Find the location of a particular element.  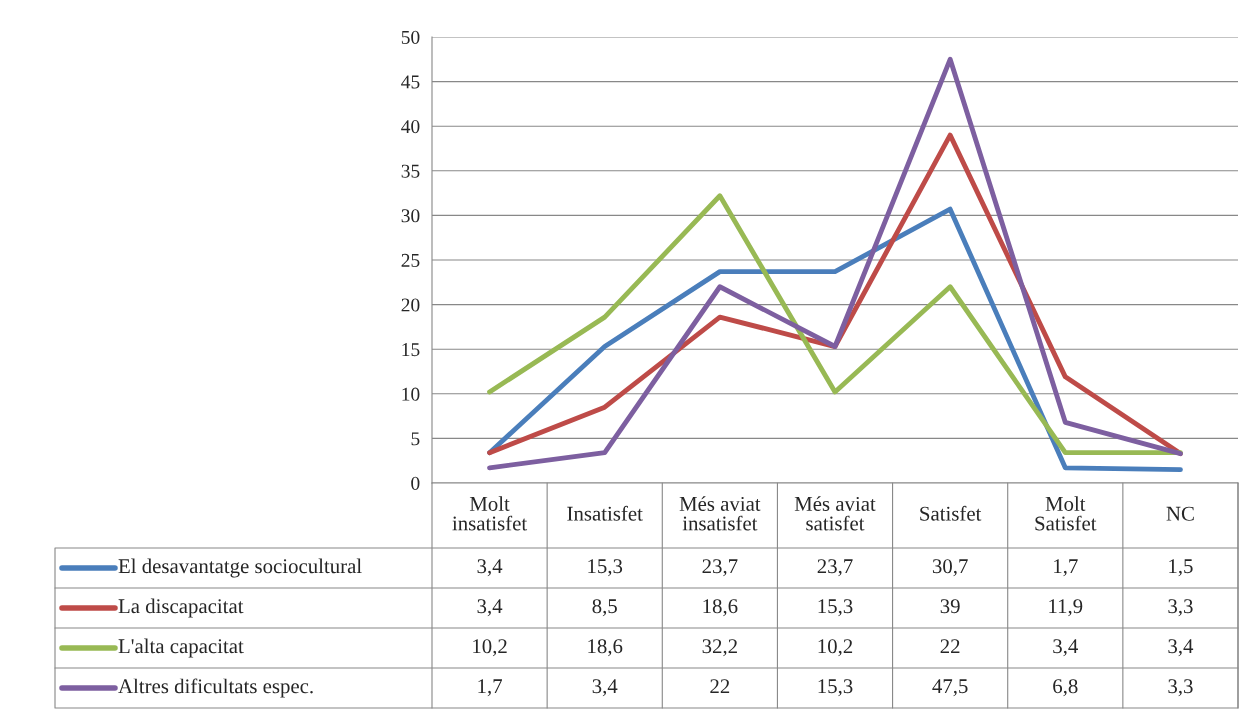

legend-label: Altres dificultats espec. is located at coordinates (215, 688).